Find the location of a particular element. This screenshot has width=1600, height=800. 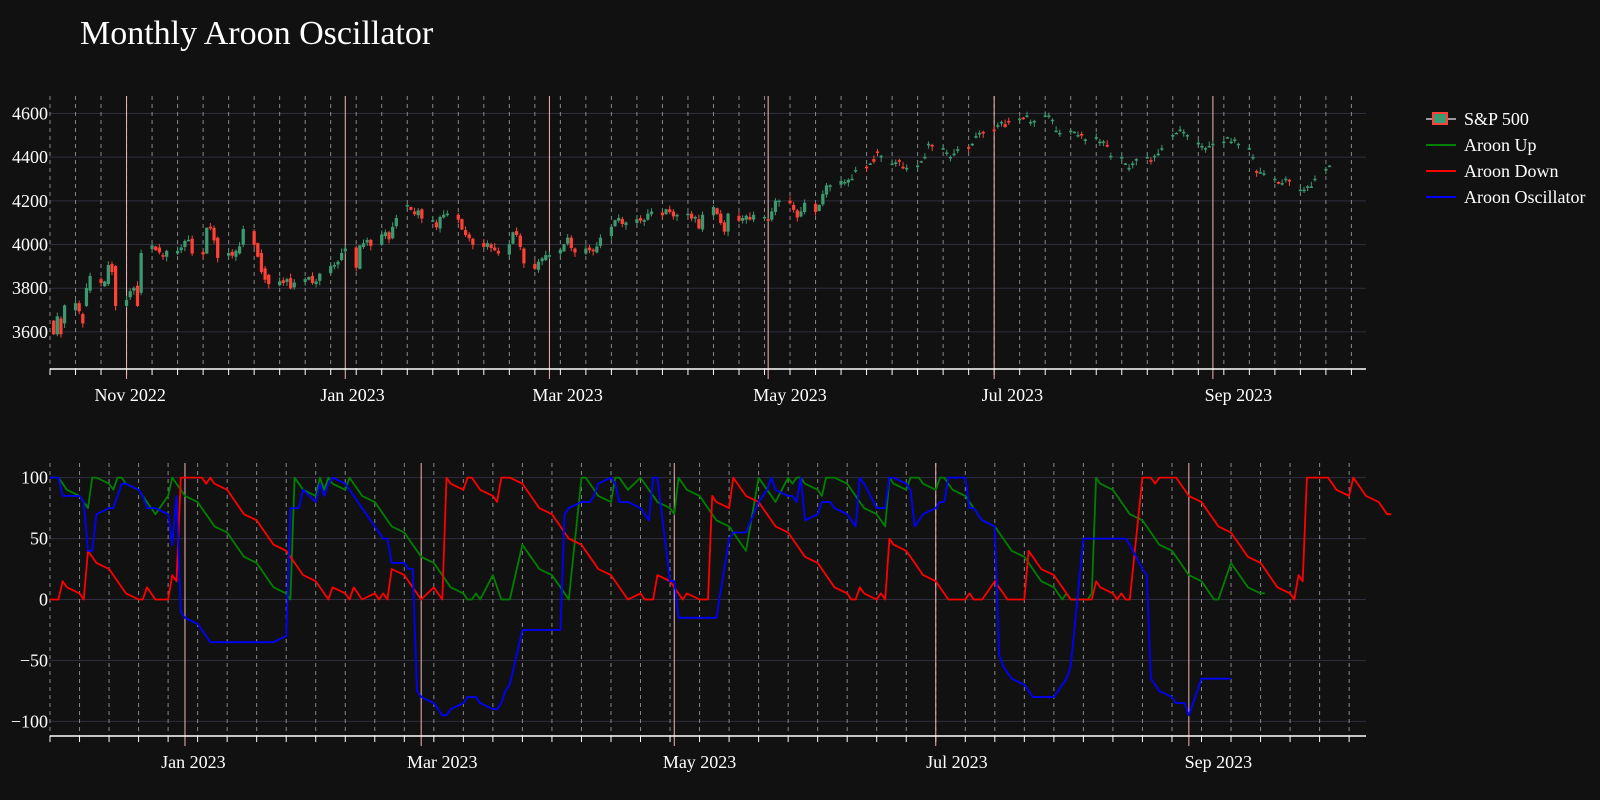

y-tick-label: 100 is located at coordinates (34, 478).